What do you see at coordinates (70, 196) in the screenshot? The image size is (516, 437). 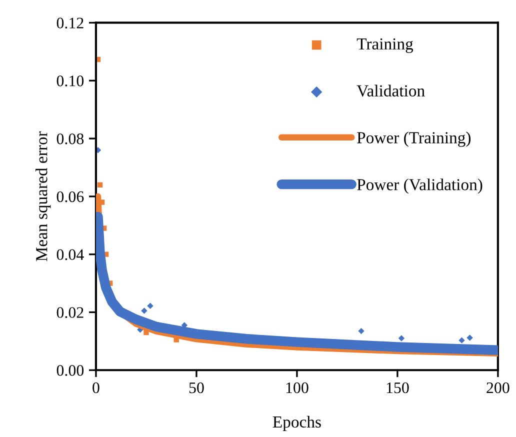 I see `y-tick-label: 0.06` at bounding box center [70, 196].